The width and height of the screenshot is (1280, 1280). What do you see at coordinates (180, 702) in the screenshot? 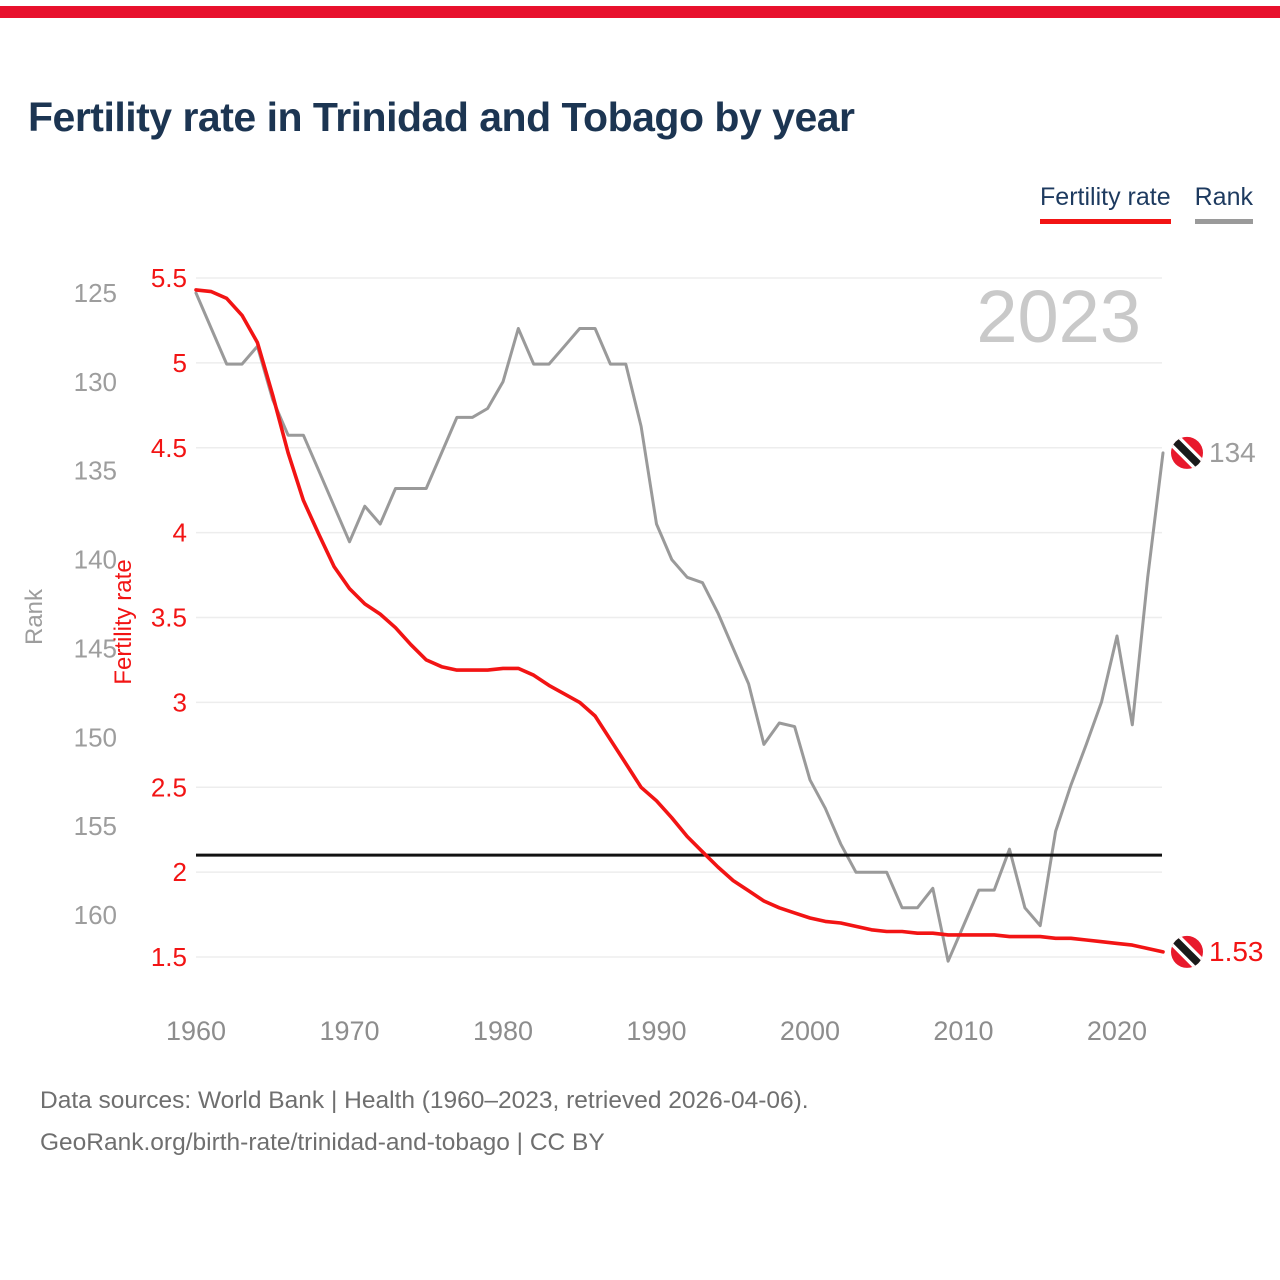
I see `fertility-axis-tick: 3` at bounding box center [180, 702].